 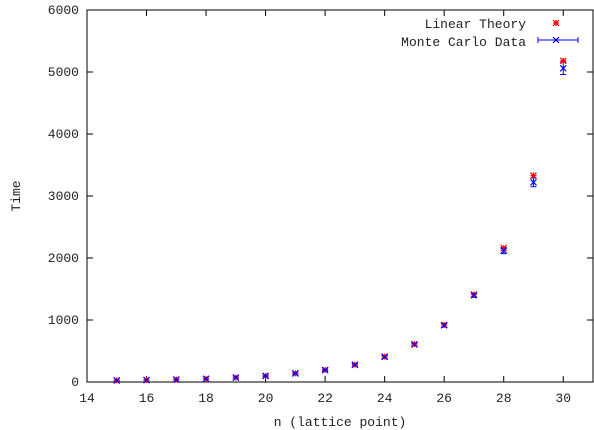 What do you see at coordinates (206, 398) in the screenshot?
I see `x-tick-label: 18` at bounding box center [206, 398].